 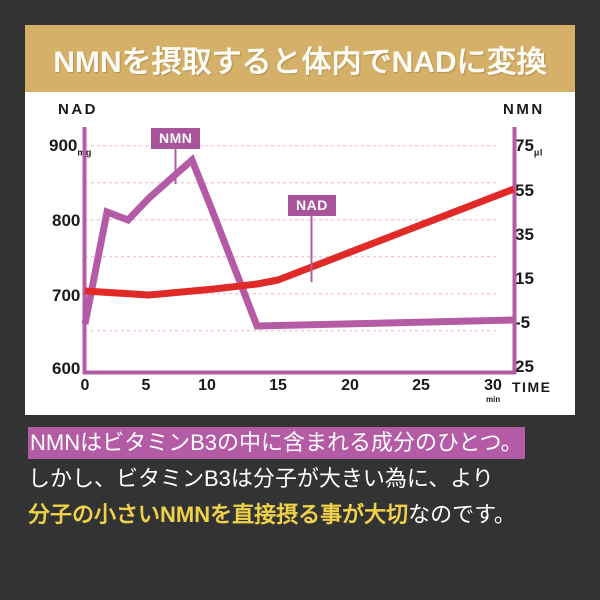 I want to click on x-tick-25: 25, so click(x=421, y=385).